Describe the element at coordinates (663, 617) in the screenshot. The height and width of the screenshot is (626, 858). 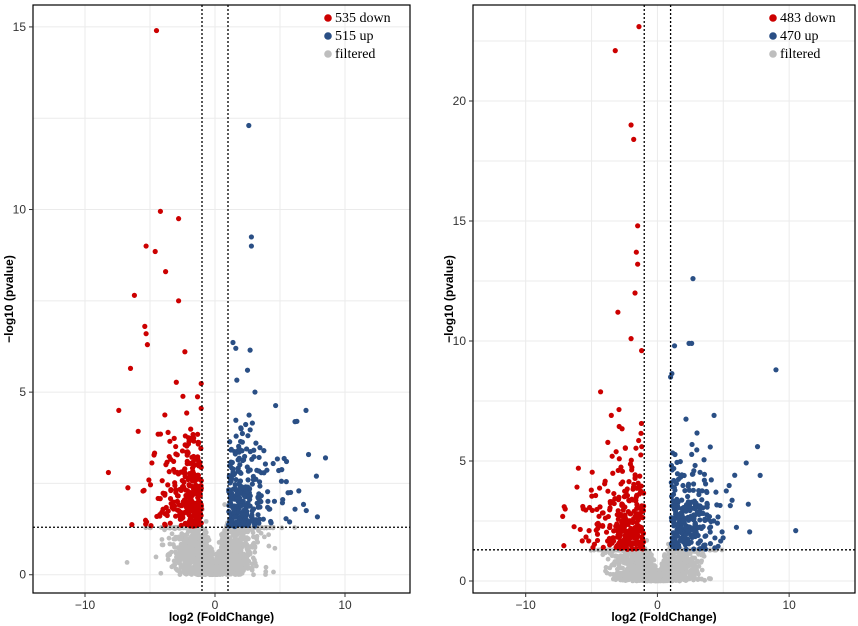
I see `x-axis-title: log2 (FoldChange)` at that location.